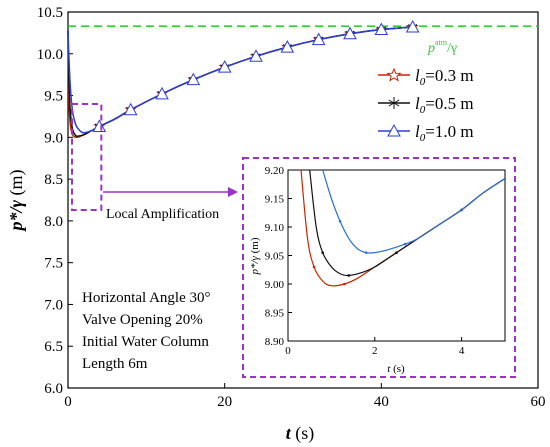 The width and height of the screenshot is (550, 447). I want to click on inset-x-tick-label-0: 0, so click(288, 351).